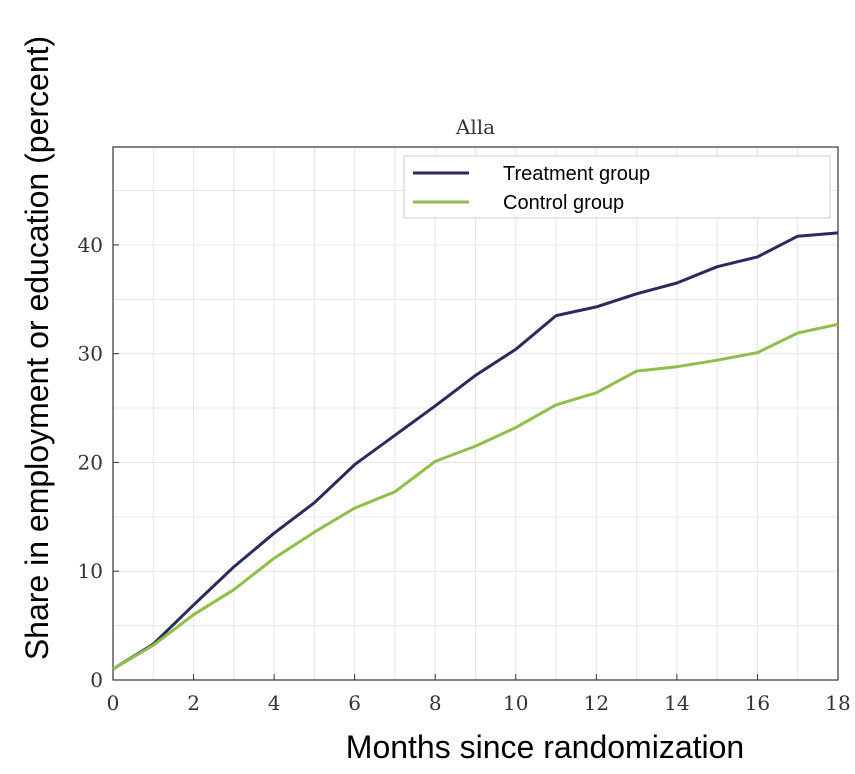 Image resolution: width=855 pixels, height=774 pixels. Describe the element at coordinates (113, 703) in the screenshot. I see `x-tick-label: 0` at that location.